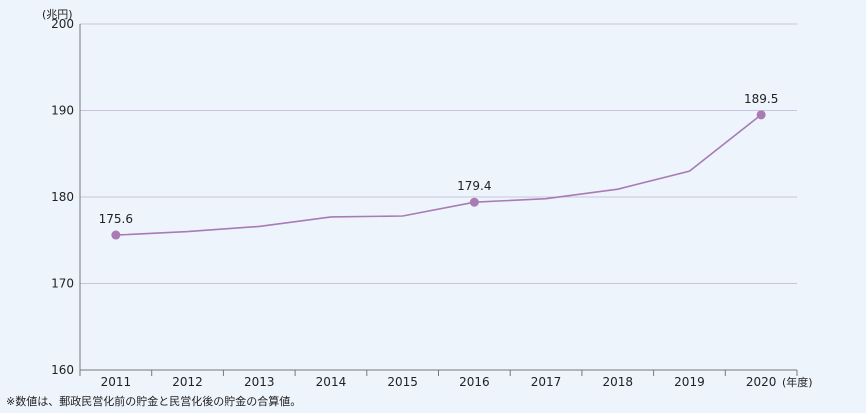 The image size is (866, 413). What do you see at coordinates (546, 382) in the screenshot?
I see `x-tick-2017: 2017` at bounding box center [546, 382].